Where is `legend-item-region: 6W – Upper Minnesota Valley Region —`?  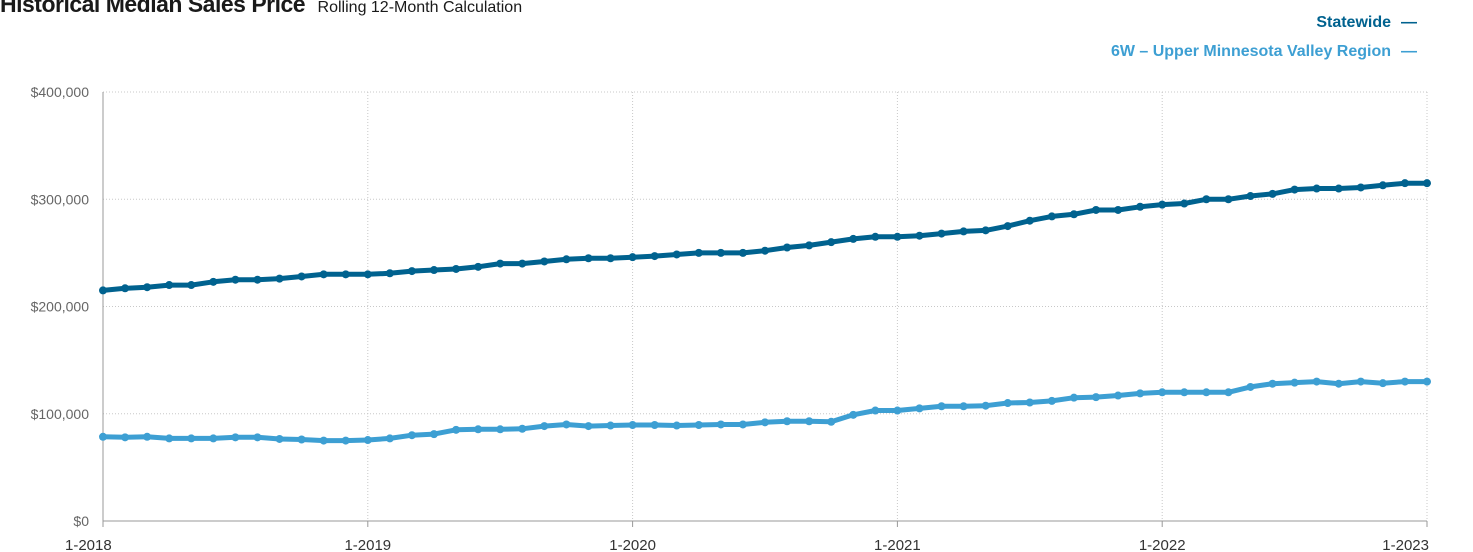
legend-item-region: 6W – Upper Minnesota Valley Region — is located at coordinates (1264, 51).